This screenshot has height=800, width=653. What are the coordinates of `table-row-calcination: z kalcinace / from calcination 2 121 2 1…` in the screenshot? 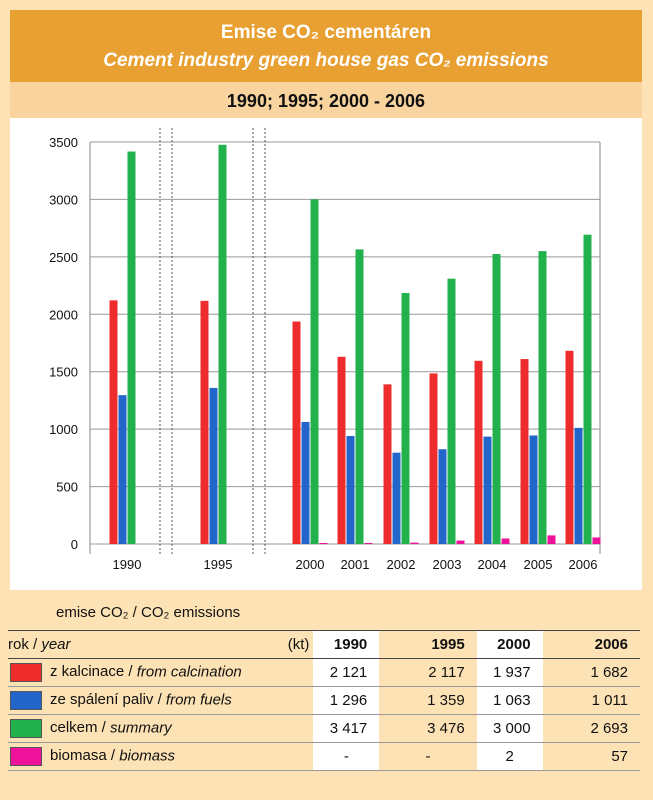 It's located at (324, 672).